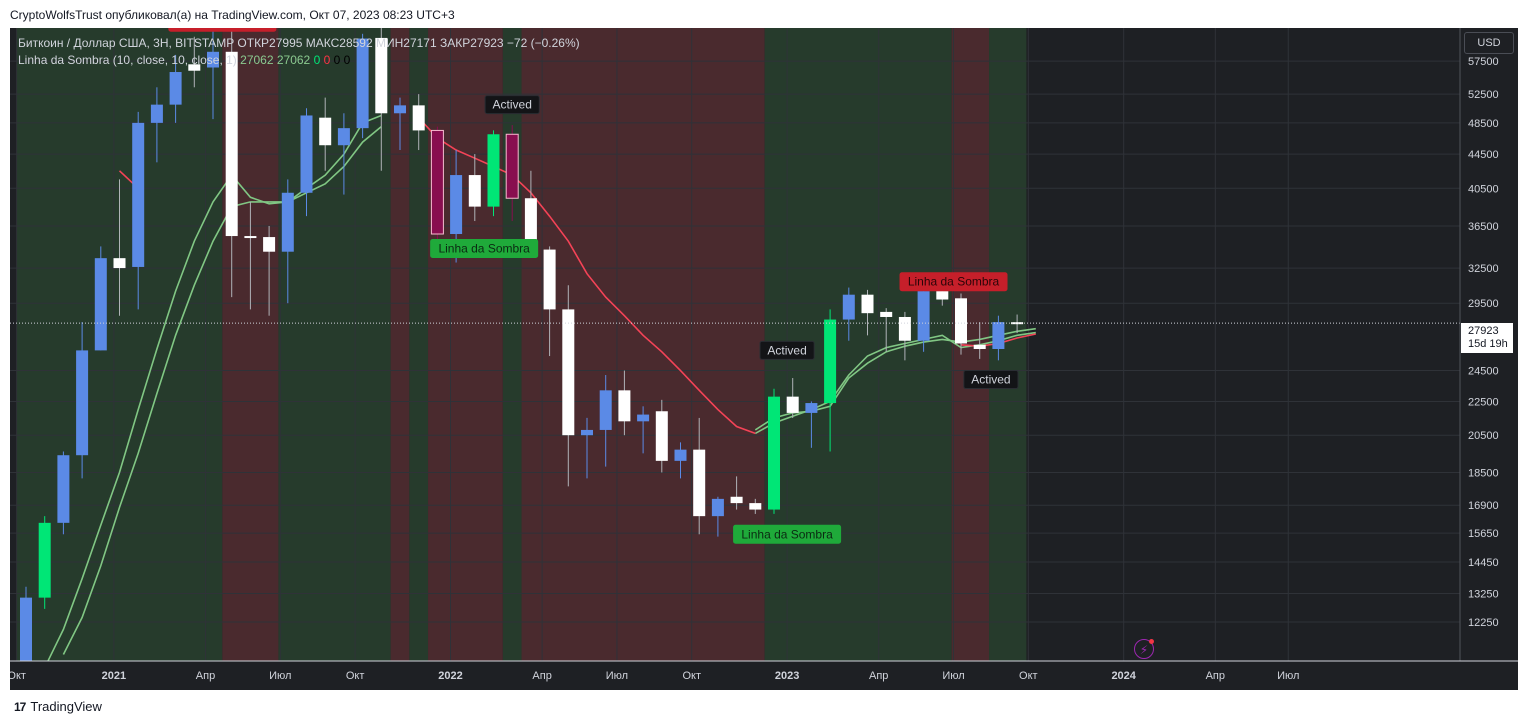  Describe the element at coordinates (1483, 269) in the screenshot. I see `price-tick-label: 32500` at that location.